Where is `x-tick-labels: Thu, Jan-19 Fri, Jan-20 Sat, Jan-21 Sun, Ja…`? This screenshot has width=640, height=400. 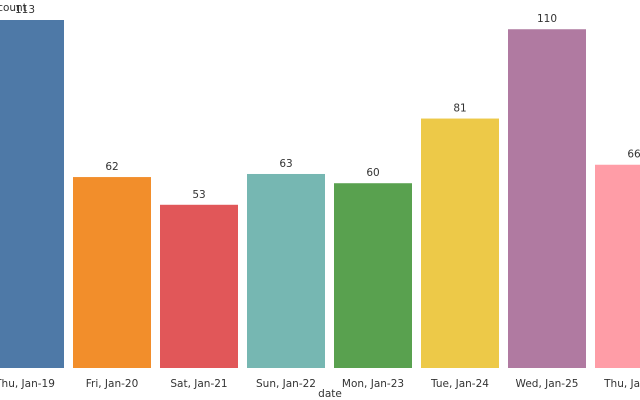
x-tick-labels: Thu, Jan-19 Fri, Jan-20 Sat, Jan-21 Sun, Ja… is located at coordinates (320, 384).